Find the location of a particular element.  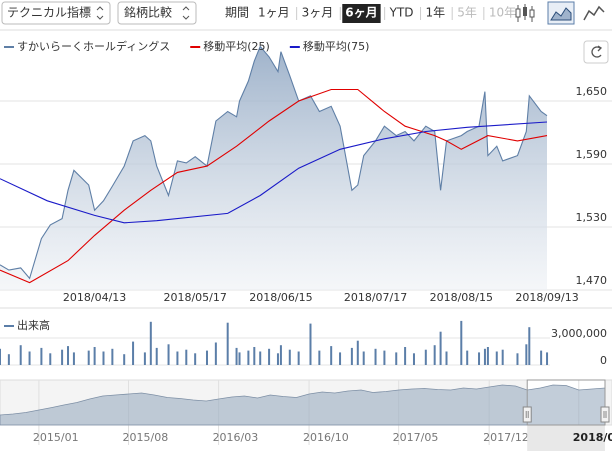

period-button-label: 5年 is located at coordinates (467, 13).